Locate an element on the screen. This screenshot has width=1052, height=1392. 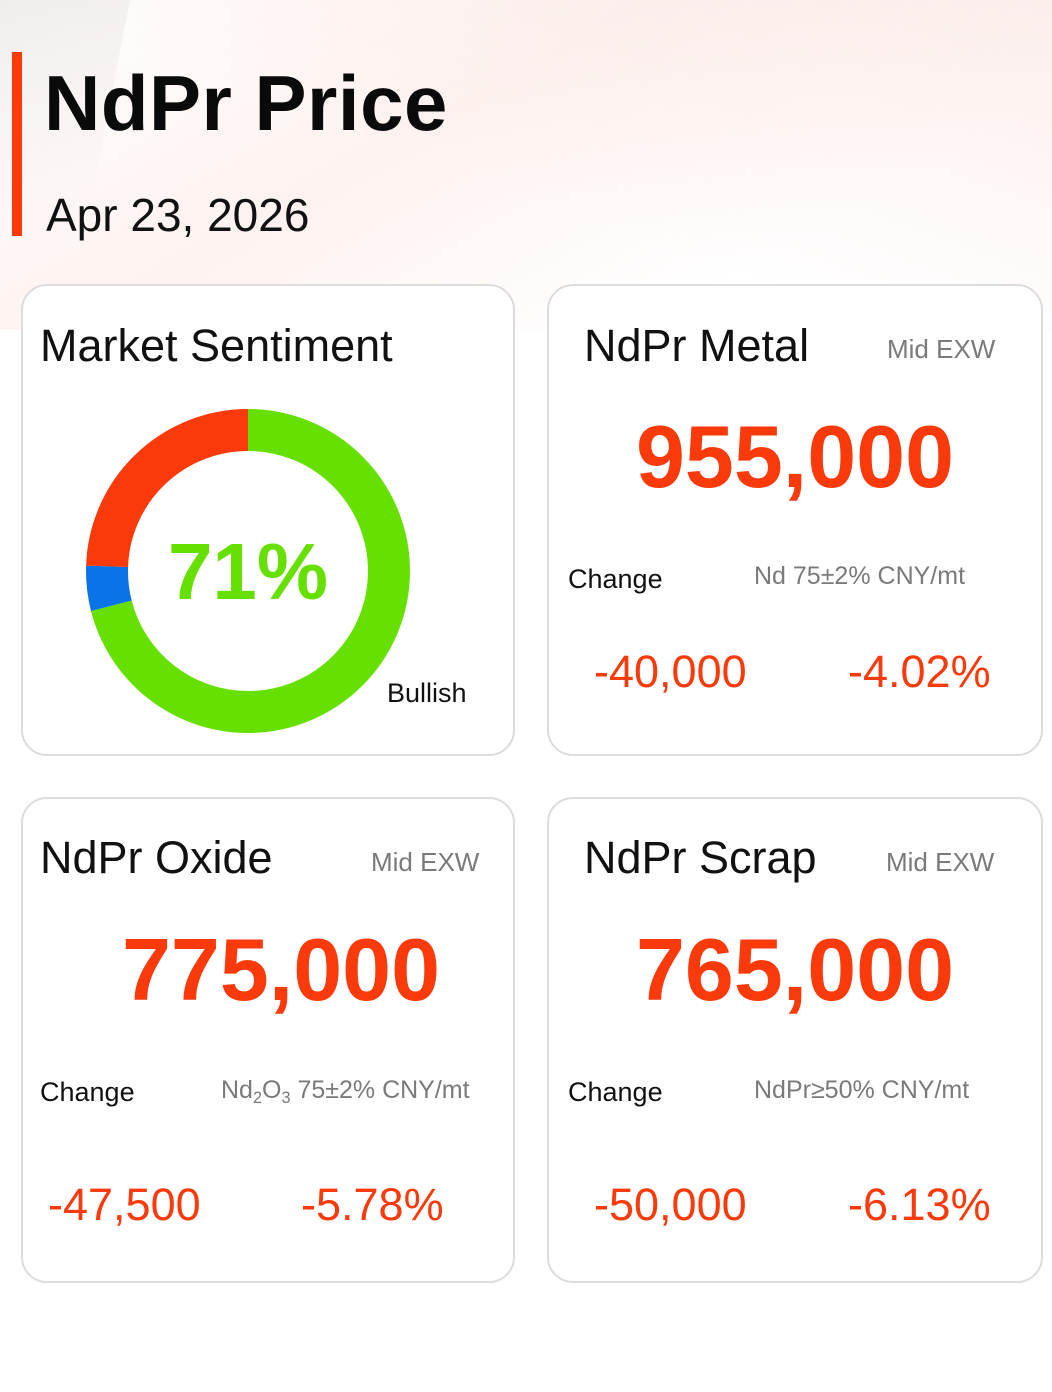
sentiment-percent: 71% is located at coordinates (248, 571).